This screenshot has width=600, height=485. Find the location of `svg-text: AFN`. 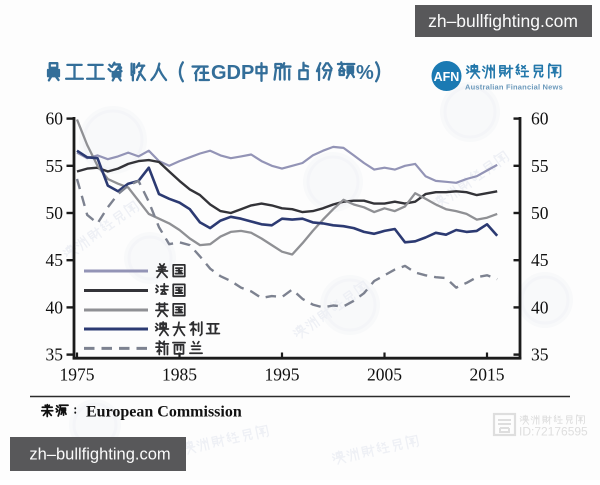

svg-text: AFN is located at coordinates (447, 77).